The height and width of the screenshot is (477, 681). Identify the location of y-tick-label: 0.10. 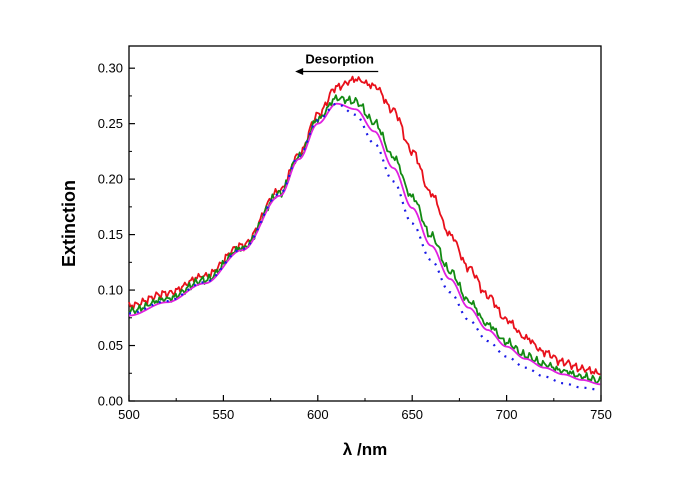
(110, 290).